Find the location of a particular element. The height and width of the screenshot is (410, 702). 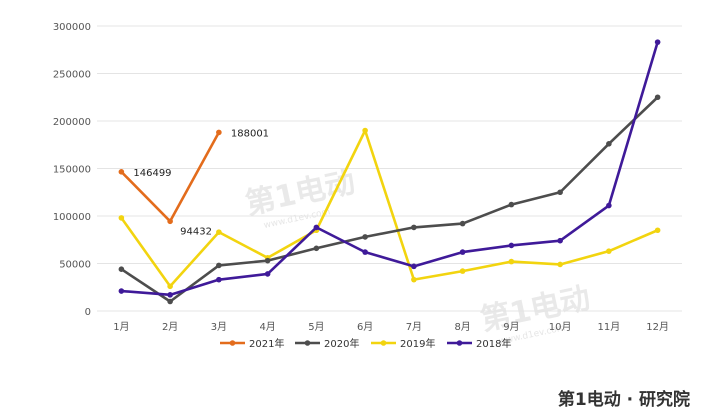

legend-label: 2020年 is located at coordinates (341, 343).